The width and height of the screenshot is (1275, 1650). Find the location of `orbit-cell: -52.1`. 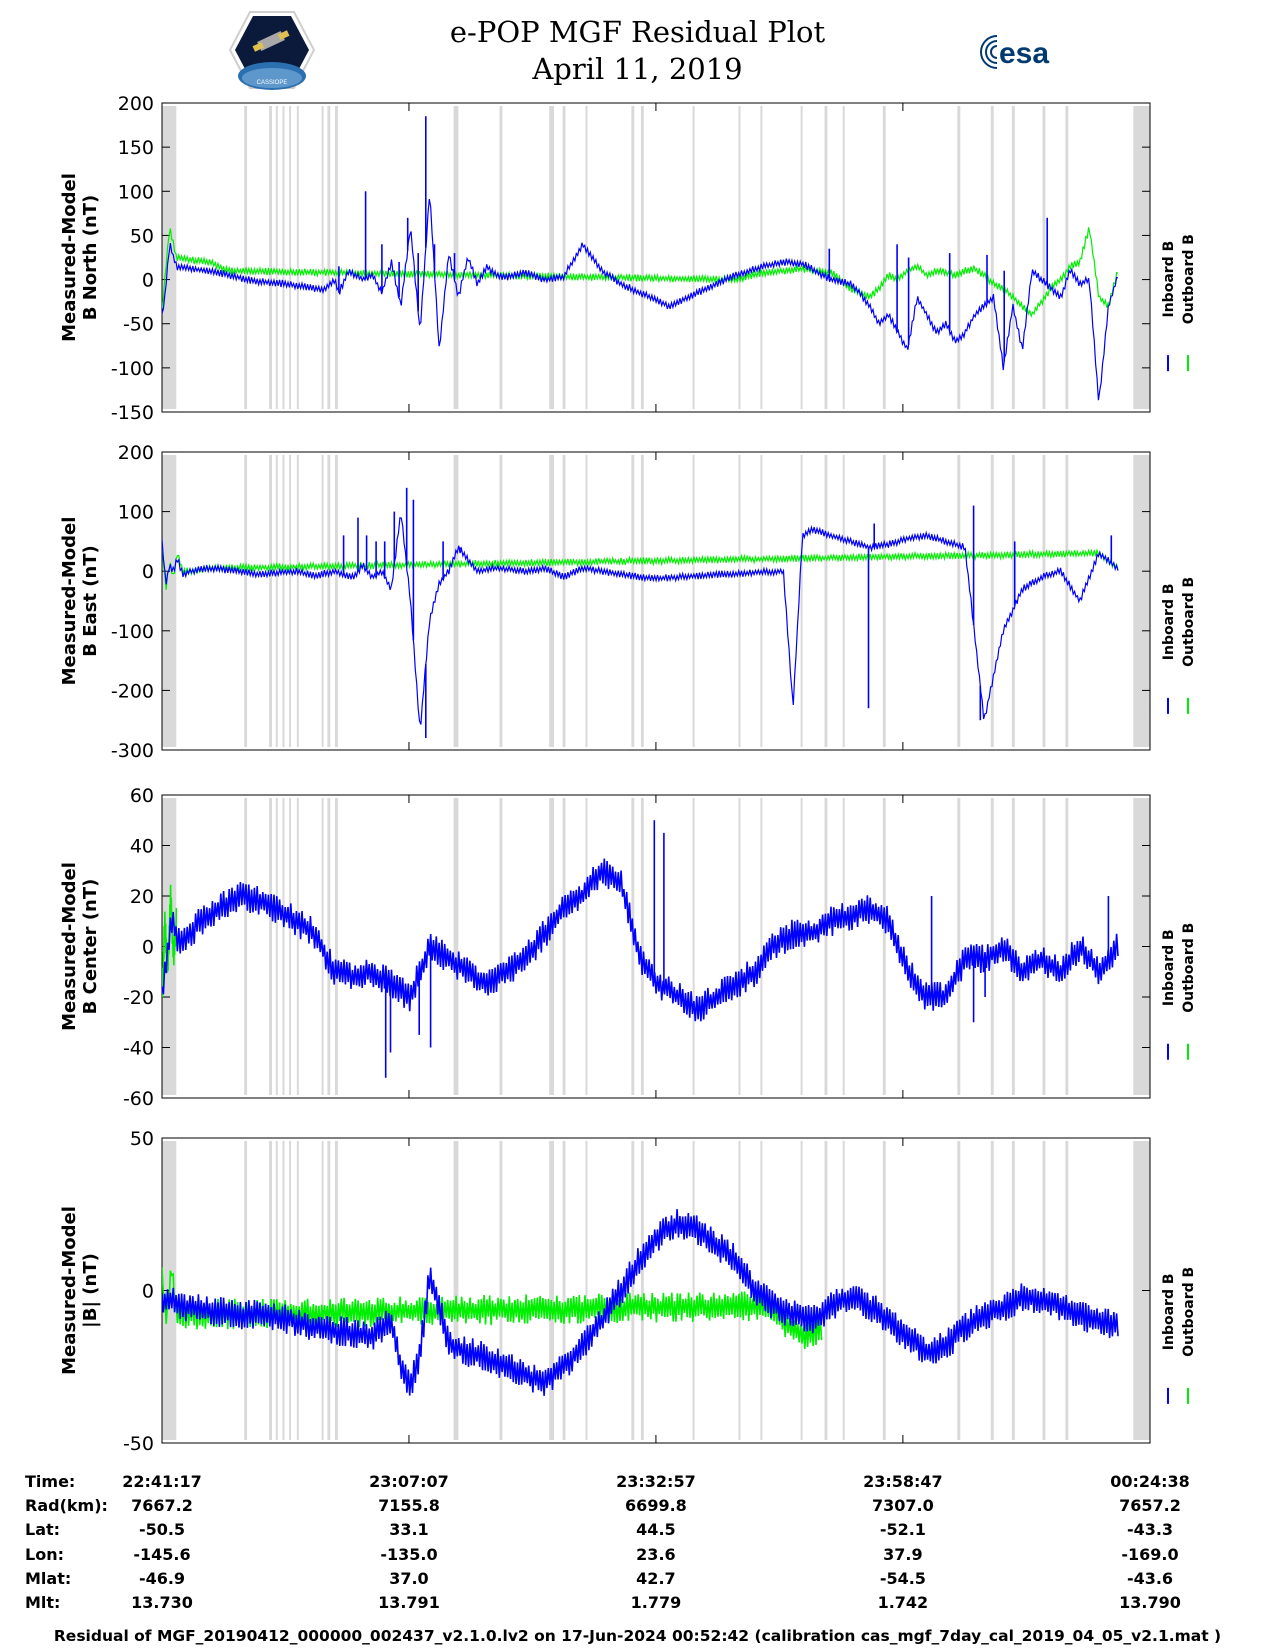

orbit-cell: -52.1 is located at coordinates (903, 1529).